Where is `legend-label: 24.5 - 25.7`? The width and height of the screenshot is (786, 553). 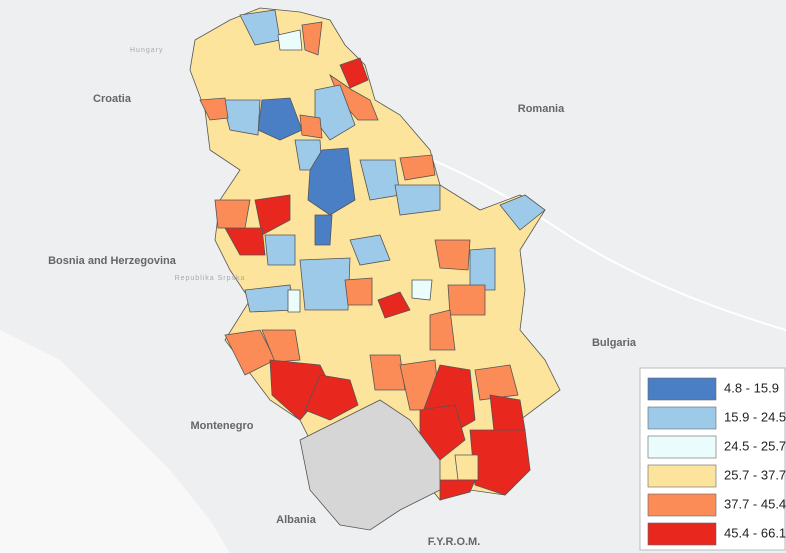
legend-label: 24.5 - 25.7 is located at coordinates (755, 445).